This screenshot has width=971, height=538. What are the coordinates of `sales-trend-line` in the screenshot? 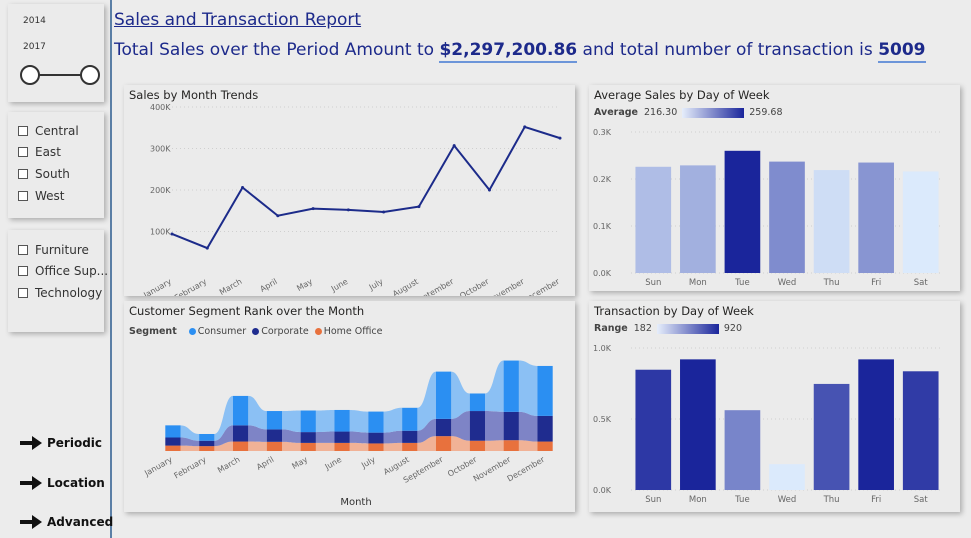 It's located at (366, 187).